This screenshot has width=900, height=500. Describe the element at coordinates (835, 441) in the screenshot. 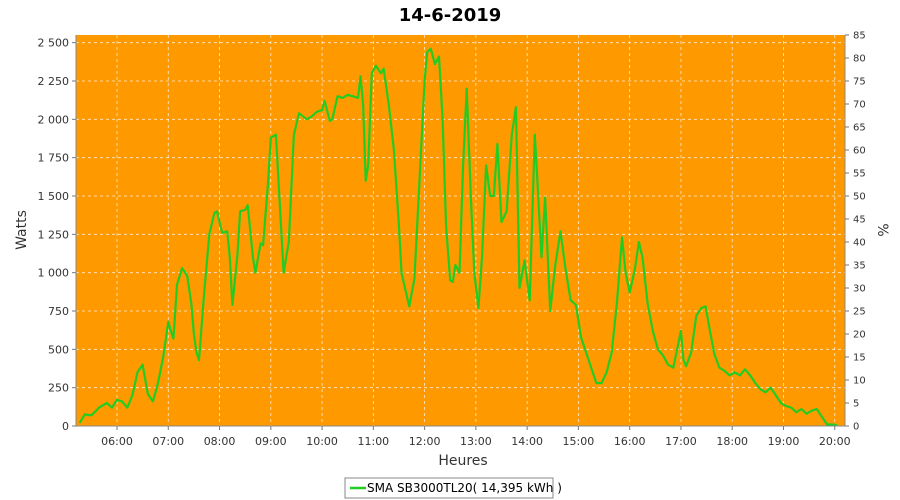

I see `x-tick-label: 20:00` at that location.